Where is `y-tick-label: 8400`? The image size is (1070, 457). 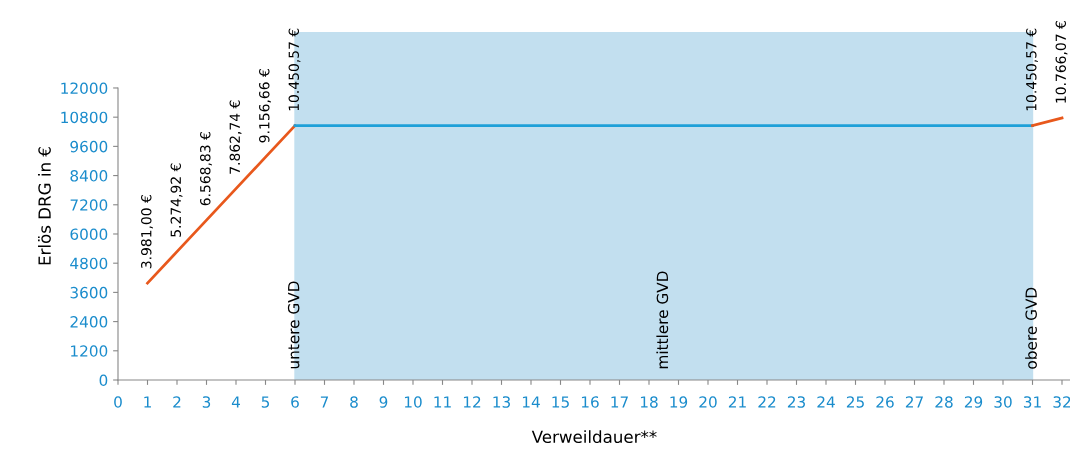 y-tick-label: 8400 is located at coordinates (89, 176).